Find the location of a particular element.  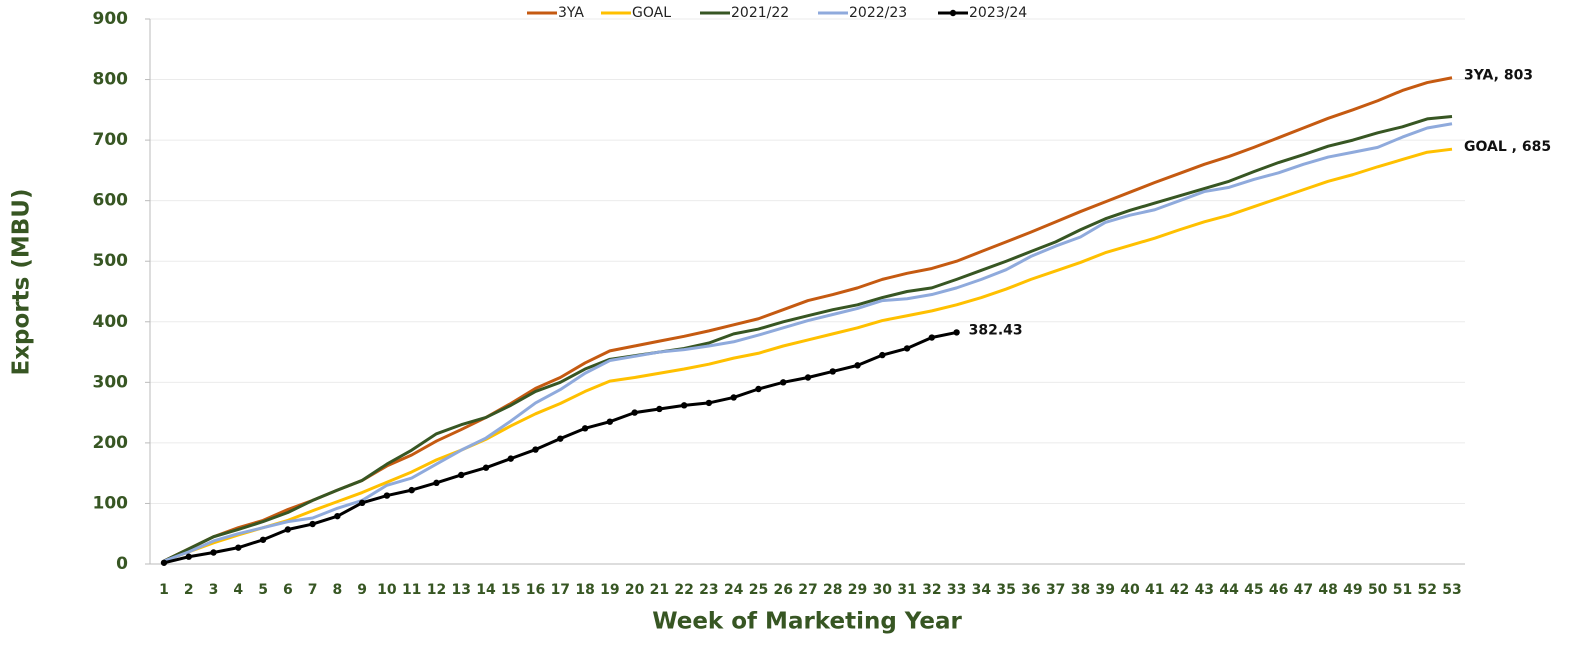

x-tick-label: 30 is located at coordinates (883, 590).